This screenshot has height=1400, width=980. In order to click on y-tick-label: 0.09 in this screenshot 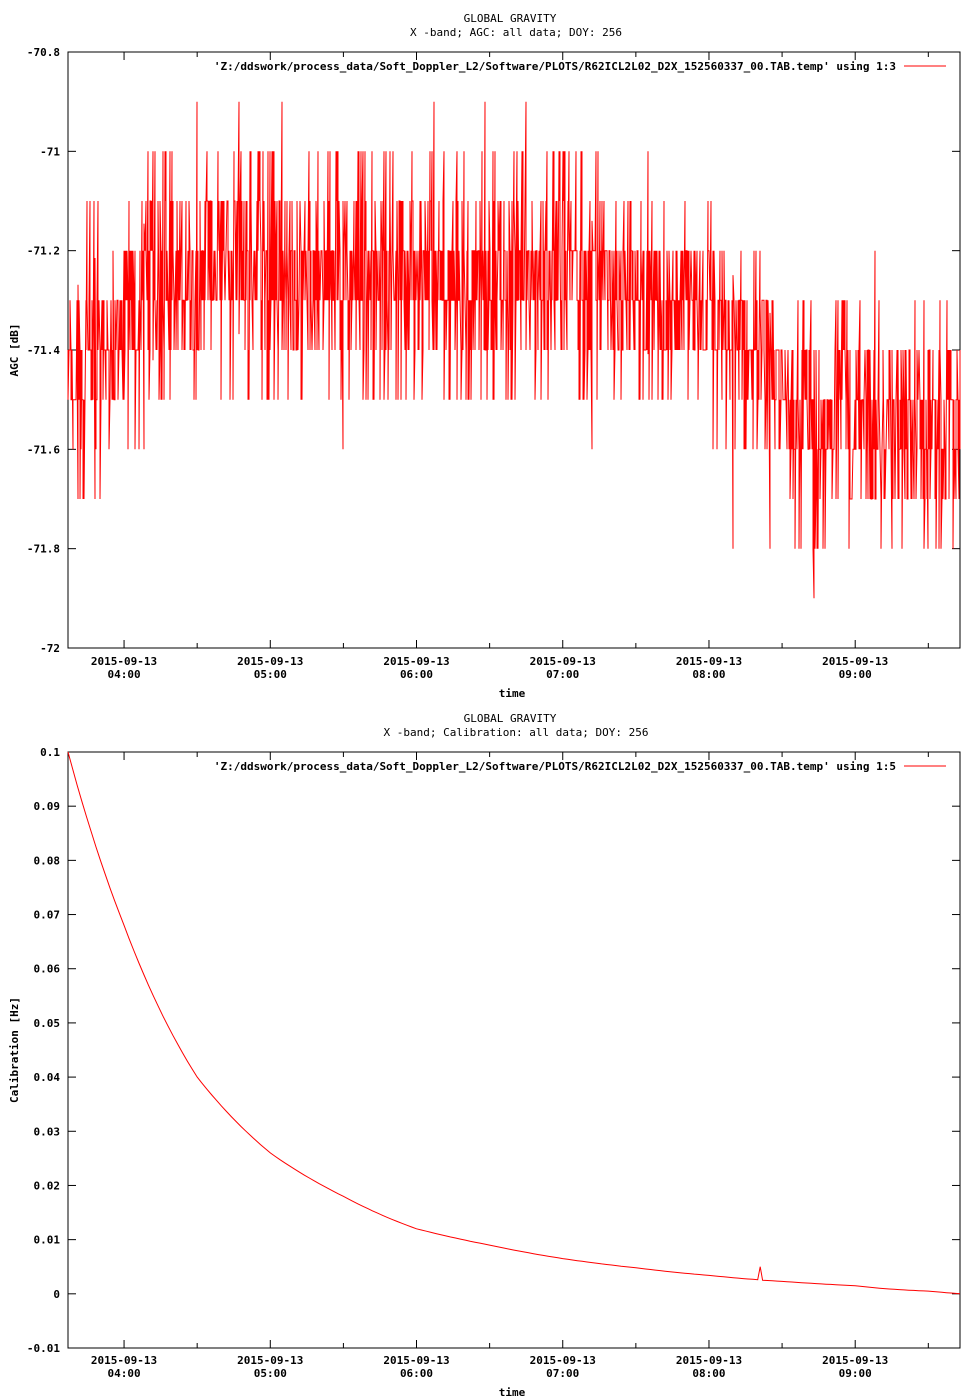, I will do `click(47, 806)`.